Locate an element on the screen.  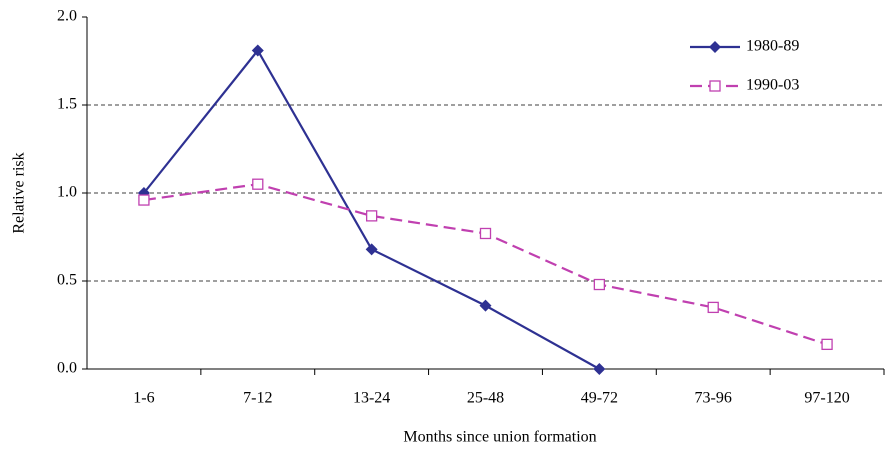
x-tick-label: 97-120 is located at coordinates (826, 398).